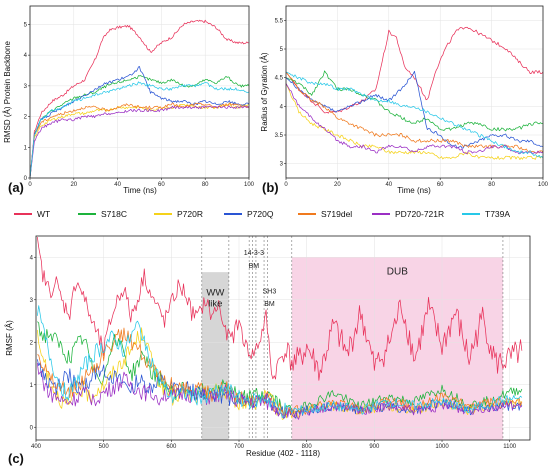 This screenshot has height=468, width=550. Describe the element at coordinates (283, 453) in the screenshot. I see `x-axis-label: Residue (402 - 1118)` at that location.